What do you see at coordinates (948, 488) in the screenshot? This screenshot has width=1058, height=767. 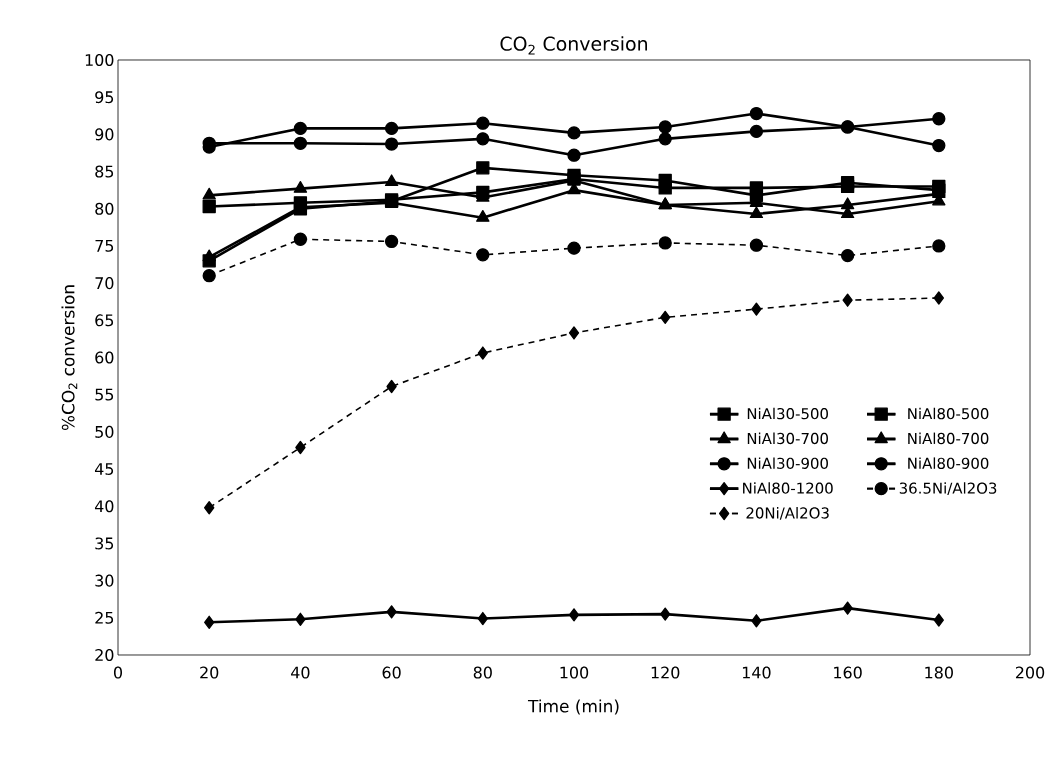 I see `legend-label: 36.5Ni/Al2O3` at bounding box center [948, 488].